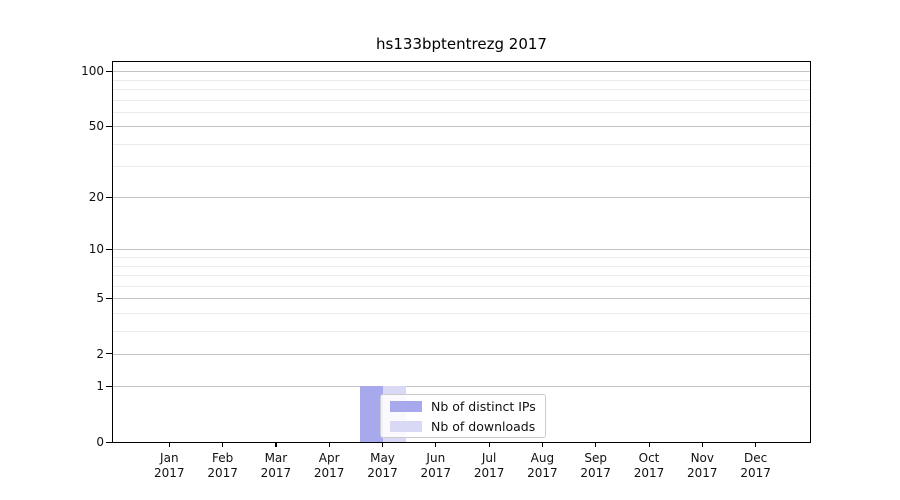 Image resolution: width=900 pixels, height=500 pixels. I want to click on y-tick-label: 50, so click(96, 126).